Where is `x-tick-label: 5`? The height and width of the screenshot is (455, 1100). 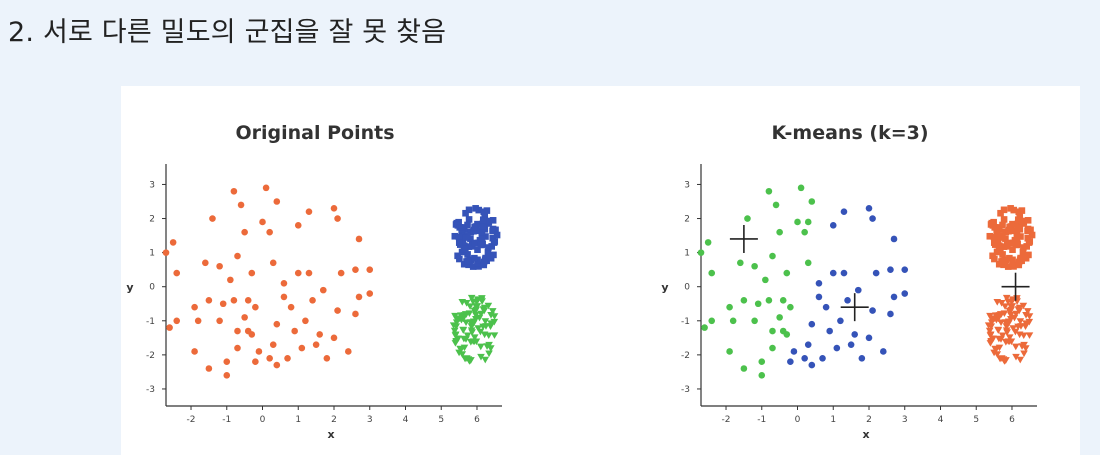
x-tick-label: 5 is located at coordinates (441, 420).